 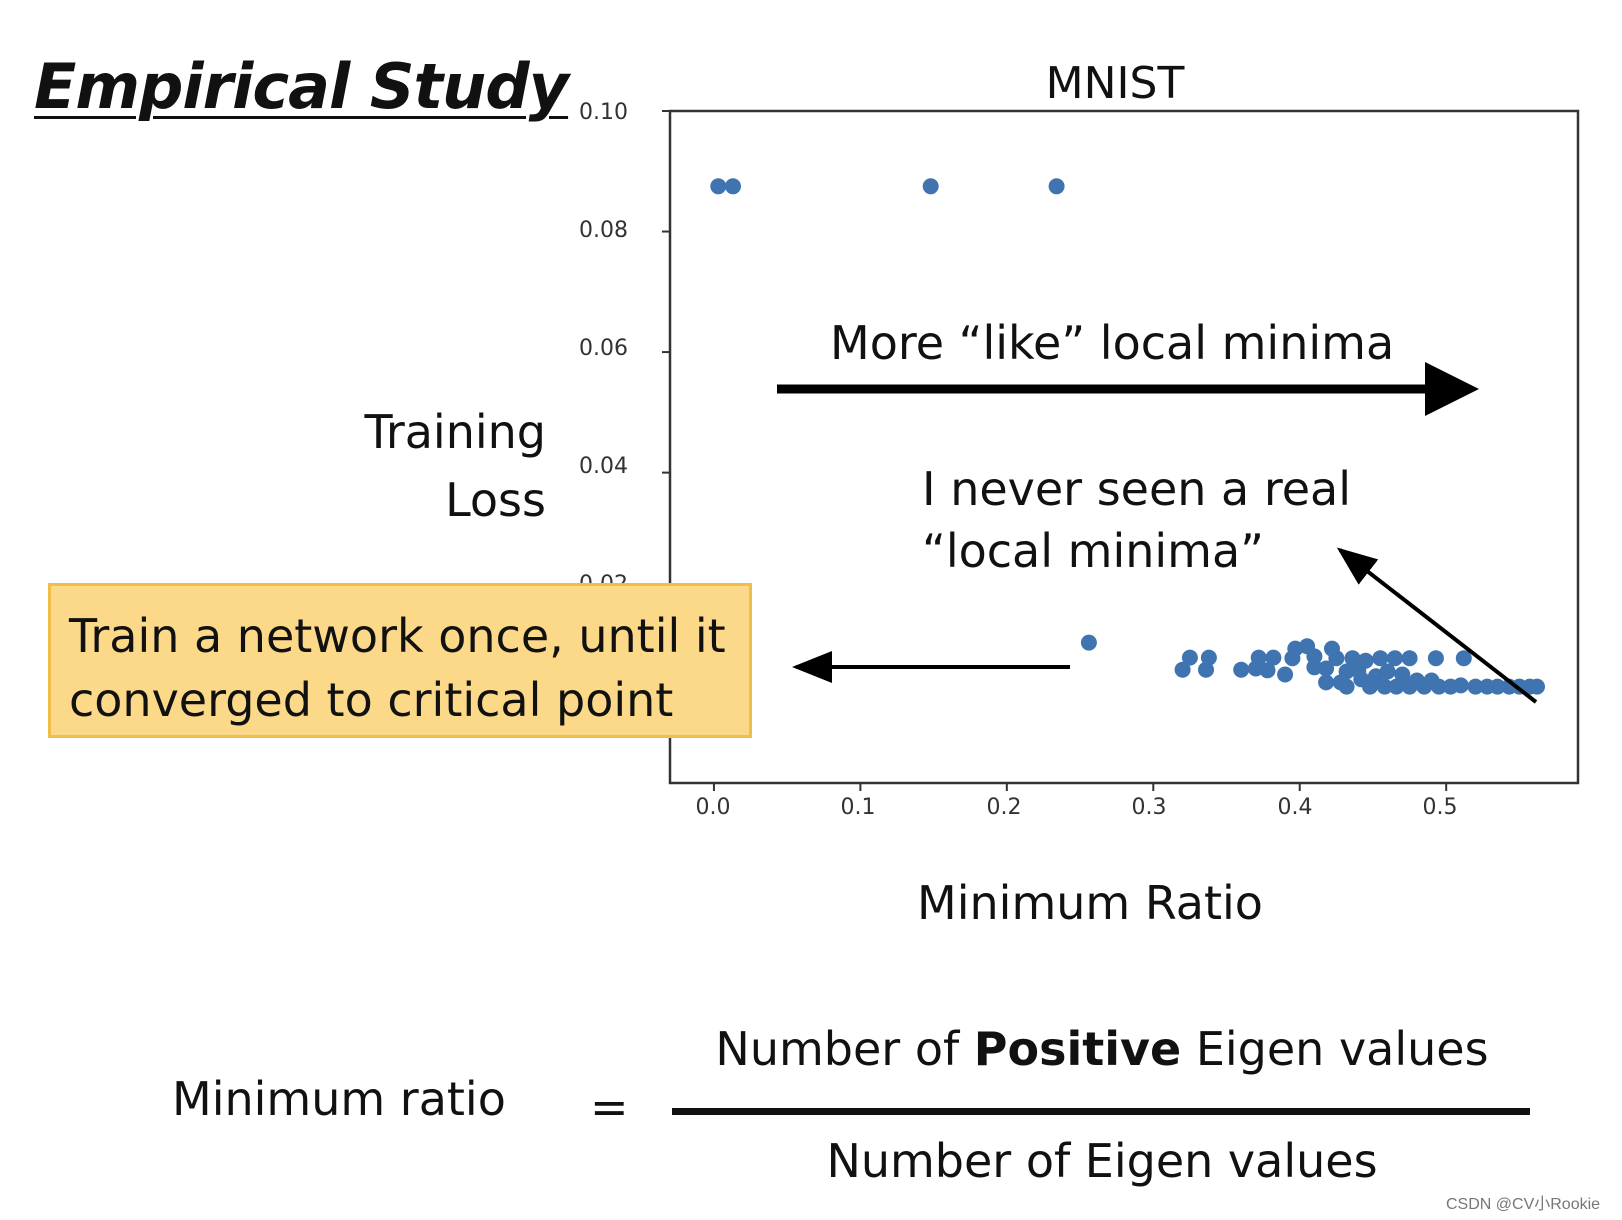 I want to click on callout-line-1: Train a network once, until it, so click(x=397, y=636).